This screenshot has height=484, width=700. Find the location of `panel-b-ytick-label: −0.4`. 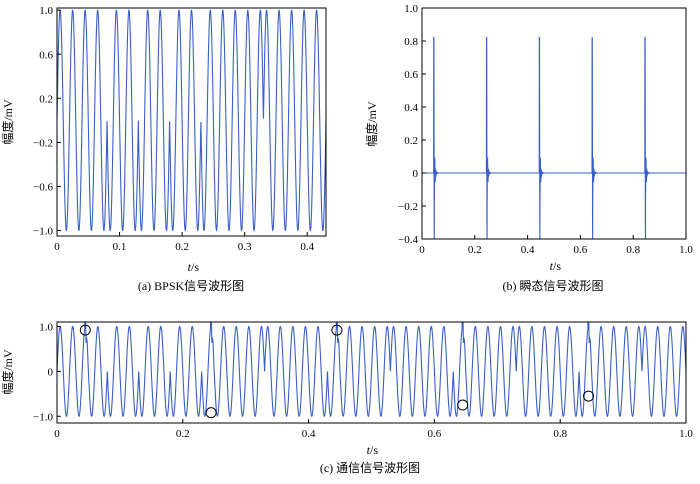

panel-b-ytick-label: −0.4 is located at coordinates (408, 240).